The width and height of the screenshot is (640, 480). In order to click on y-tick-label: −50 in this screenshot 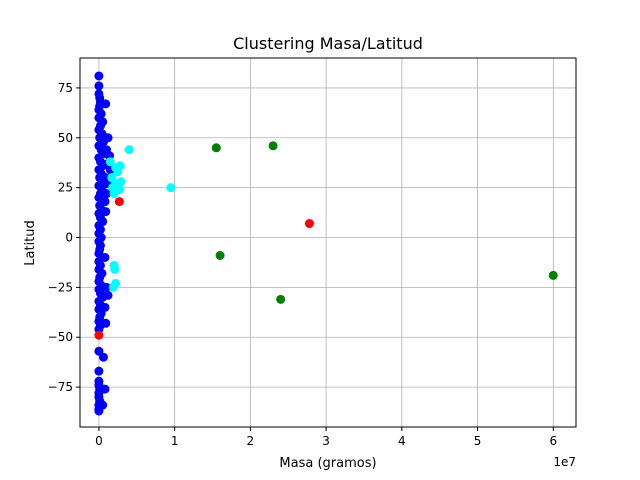, I will do `click(60, 337)`.